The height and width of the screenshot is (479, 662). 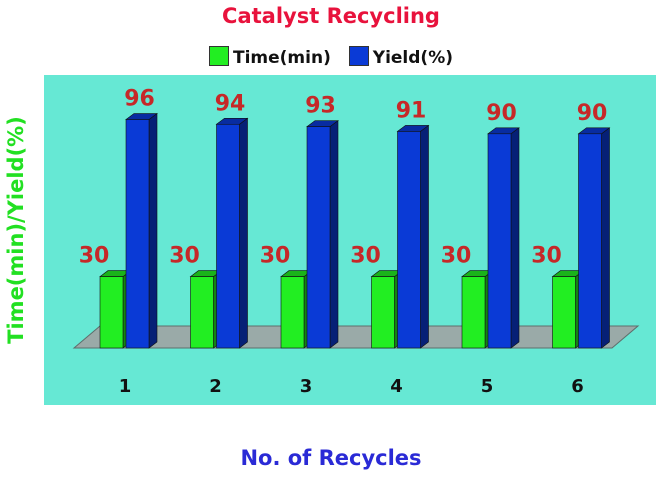 I want to click on legend-item-yield: Yield(%), so click(x=401, y=57).